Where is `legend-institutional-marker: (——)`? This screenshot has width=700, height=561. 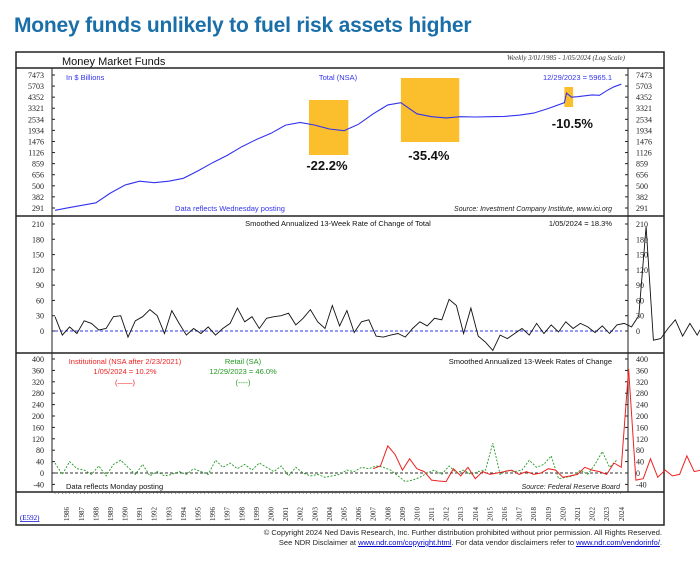
legend-institutional-marker: (——) is located at coordinates (125, 382).